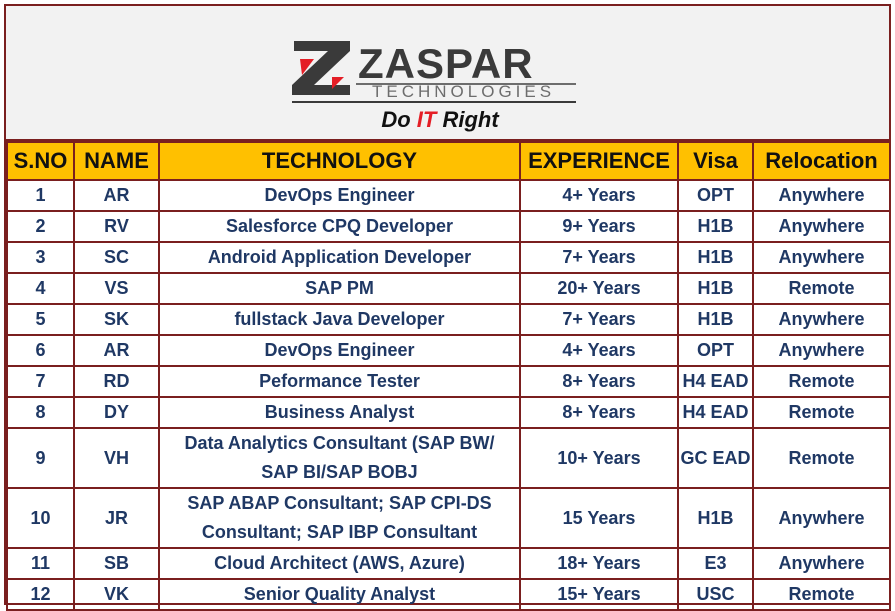  I want to click on cell-sno: 2, so click(40, 226).